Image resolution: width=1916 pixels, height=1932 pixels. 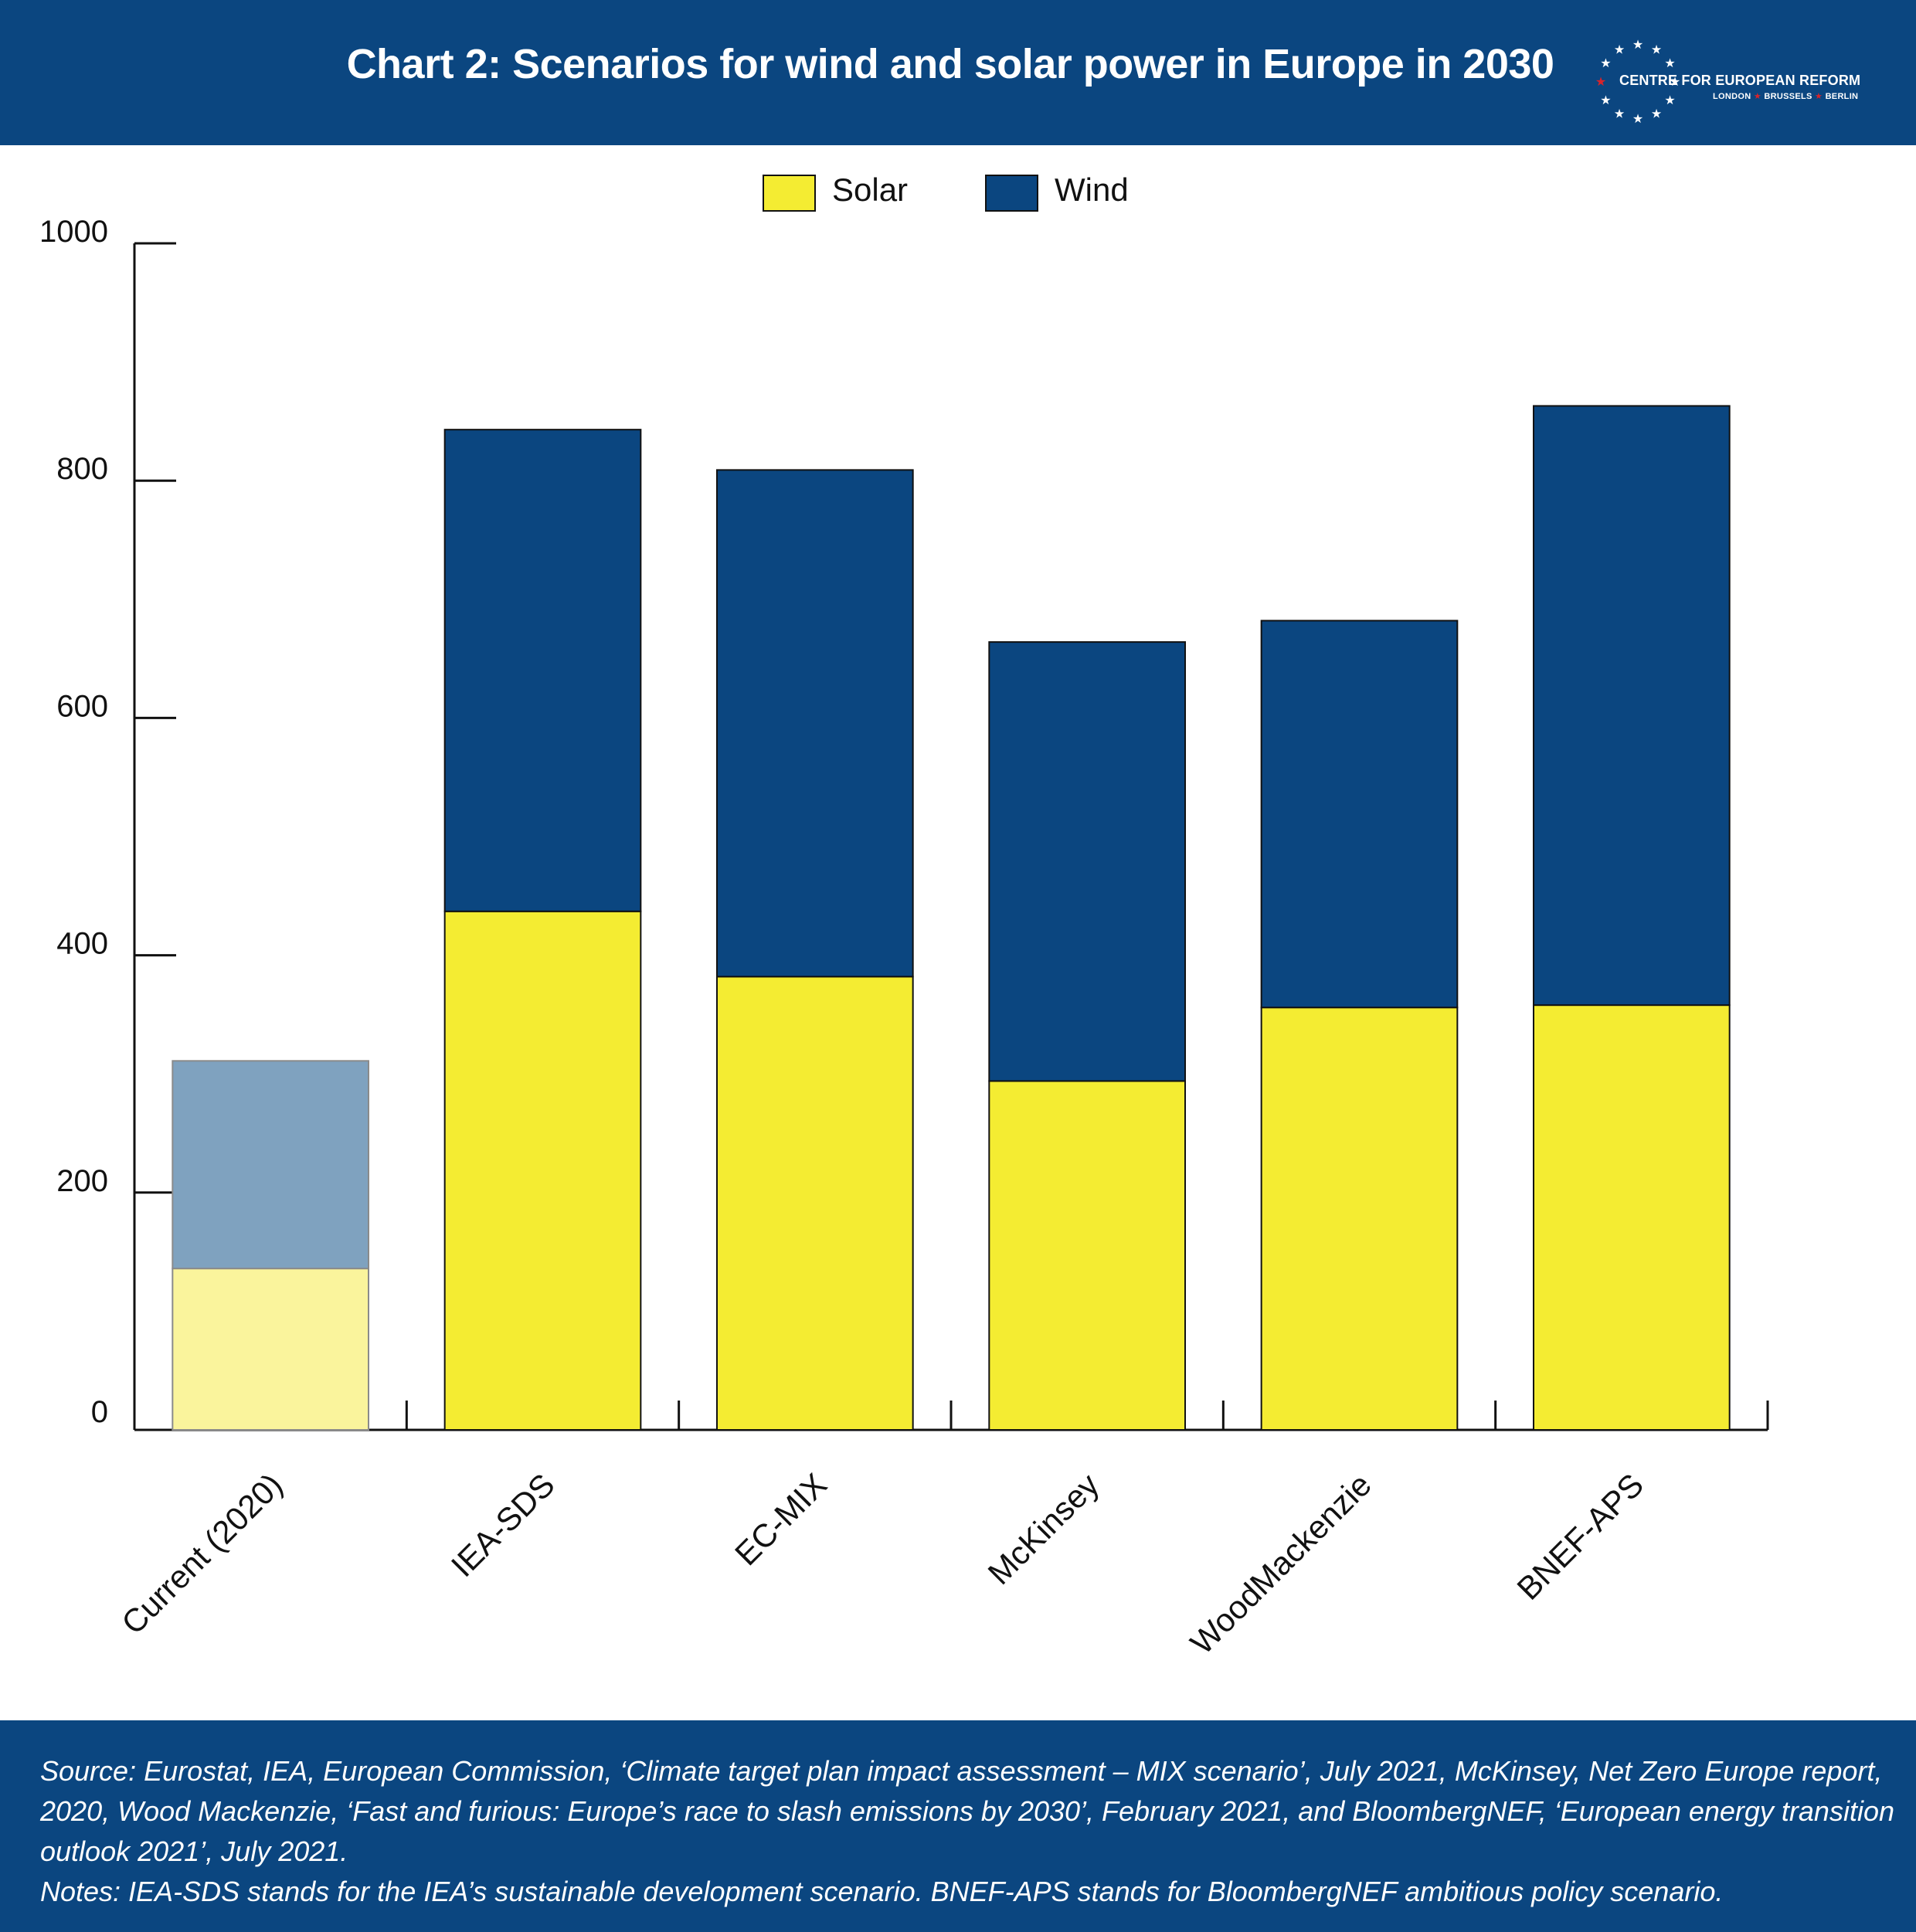 What do you see at coordinates (1732, 97) in the screenshot?
I see `logo-city-london: LONDON` at bounding box center [1732, 97].